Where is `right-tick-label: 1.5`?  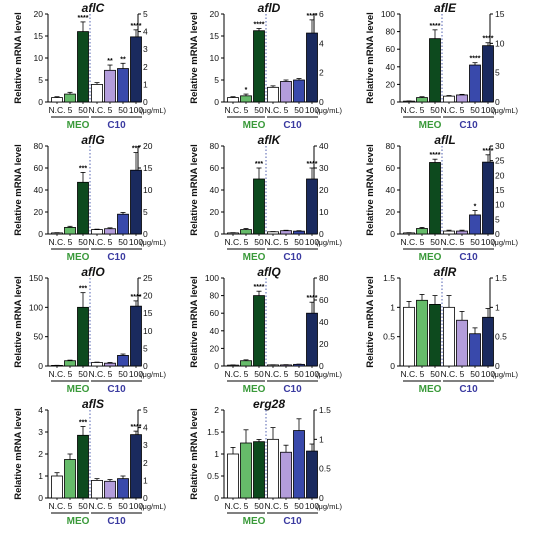
right-tick-label: 1.5 is located at coordinates (325, 410).